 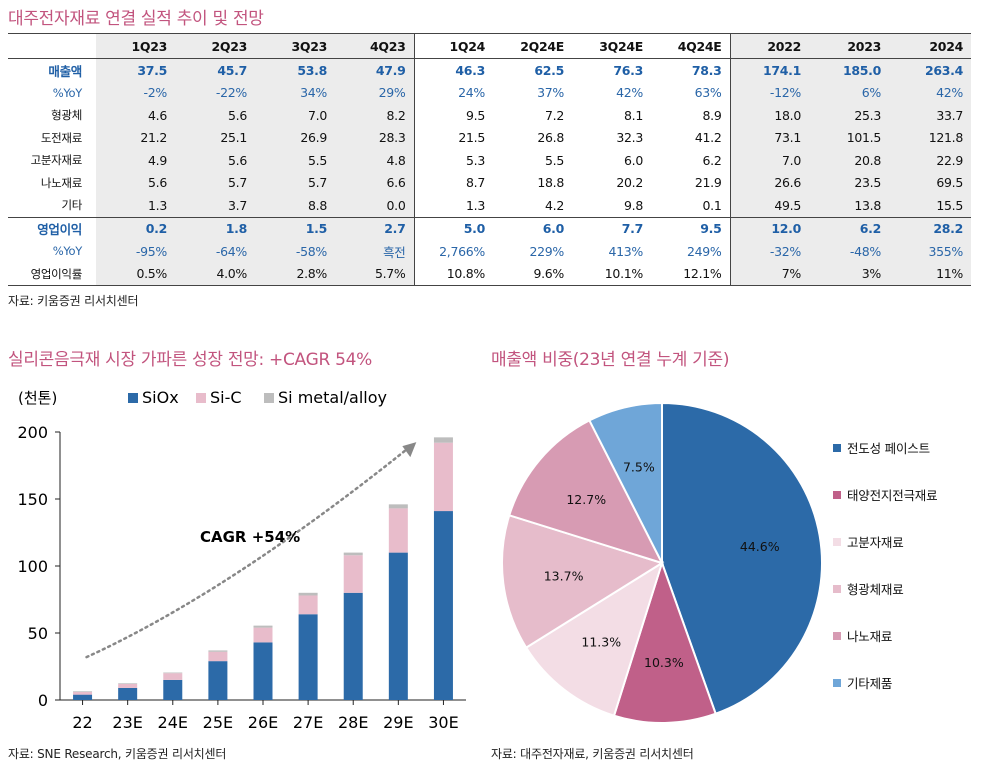 I want to click on y-tick-label: 100, so click(x=32, y=566).